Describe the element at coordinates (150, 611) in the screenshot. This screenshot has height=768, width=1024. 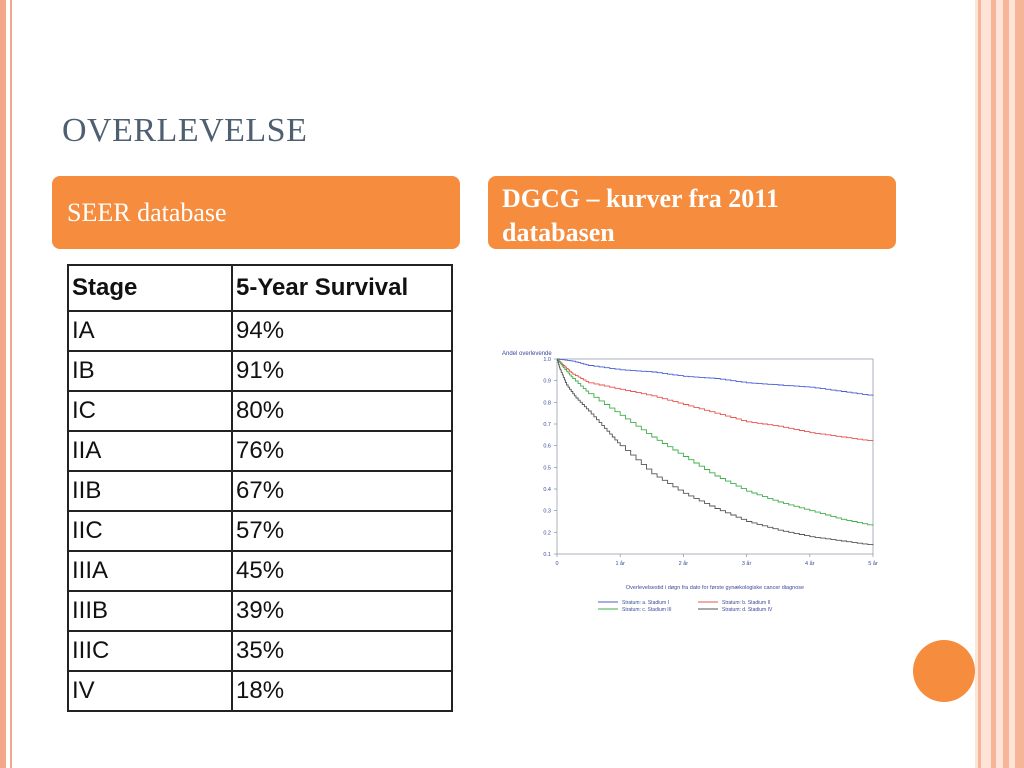
I see `stage-cell: IIIB` at that location.